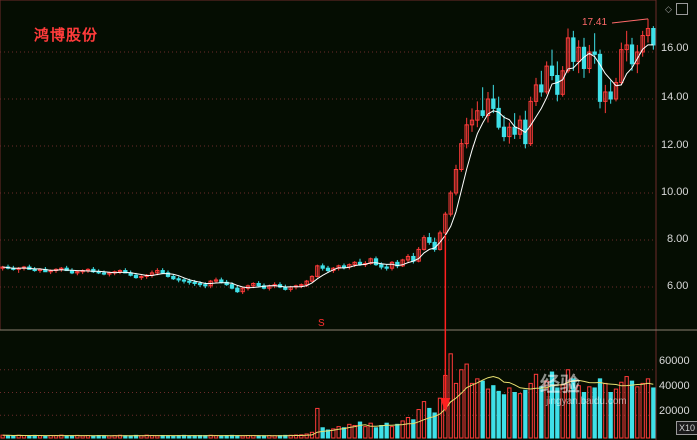  I want to click on watermark-logo: 经验, so click(560, 384).